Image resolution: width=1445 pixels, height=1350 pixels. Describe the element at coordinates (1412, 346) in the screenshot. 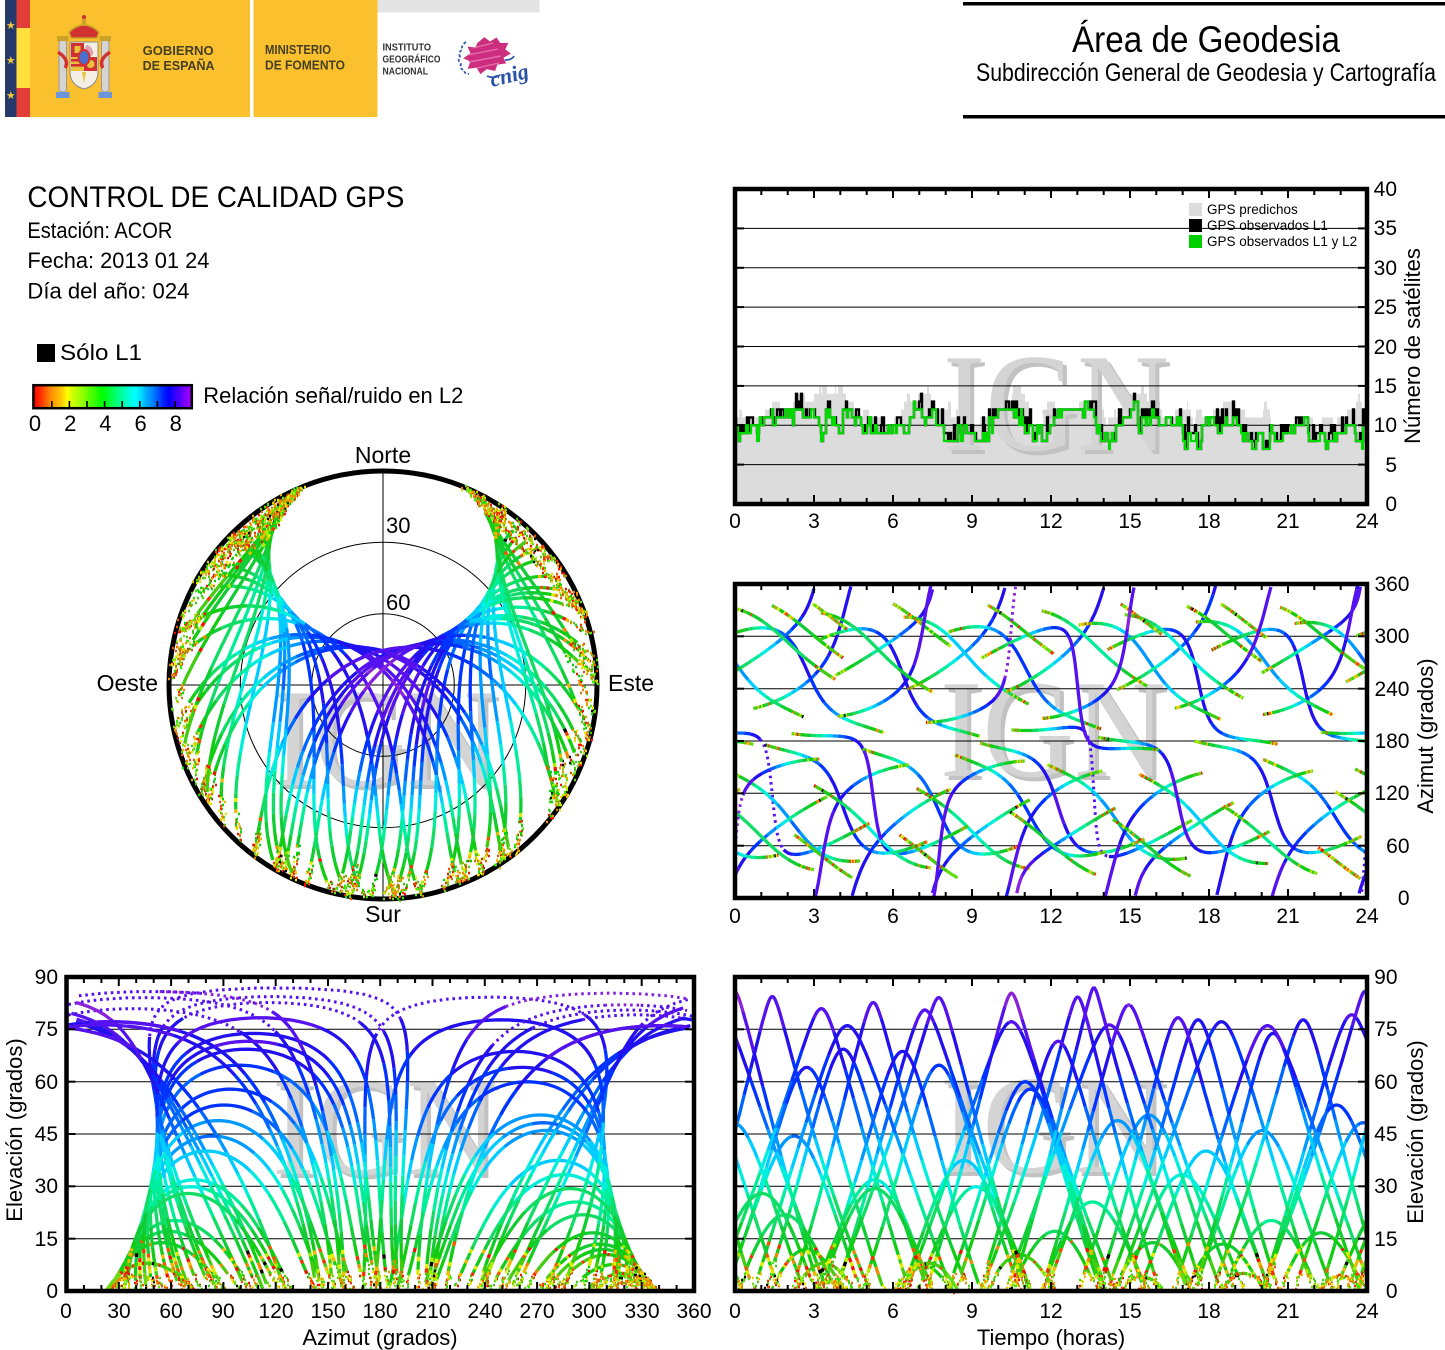

I see `svg-text: Número de satélites` at that location.